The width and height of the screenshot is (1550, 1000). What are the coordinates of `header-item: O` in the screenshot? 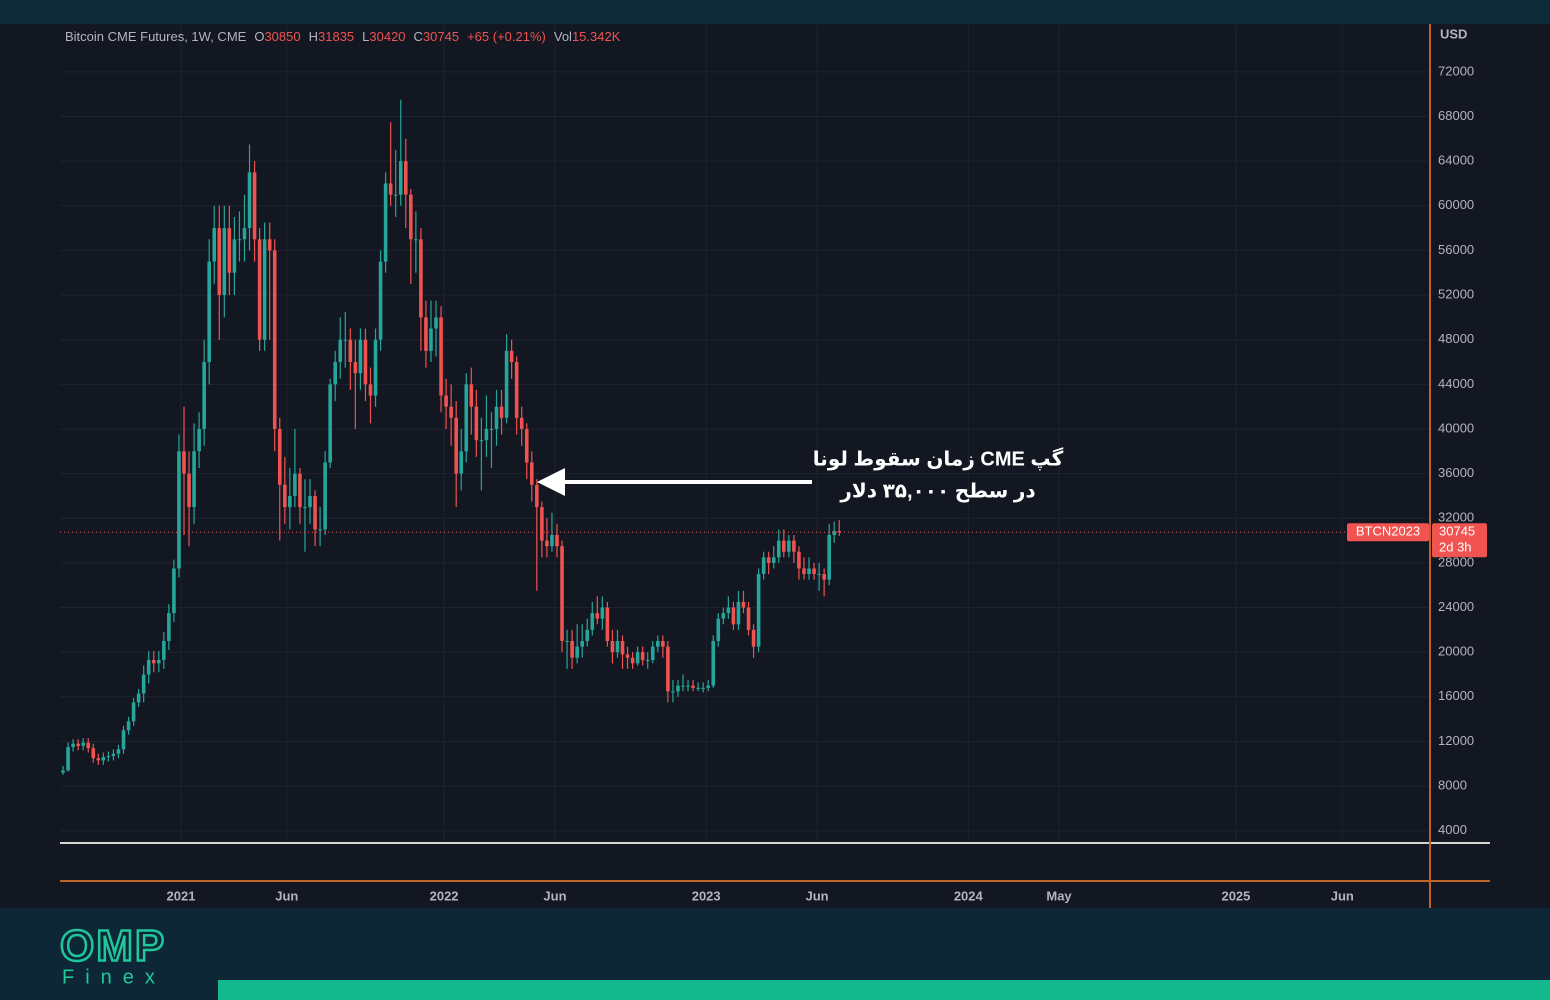 It's located at (259, 36).